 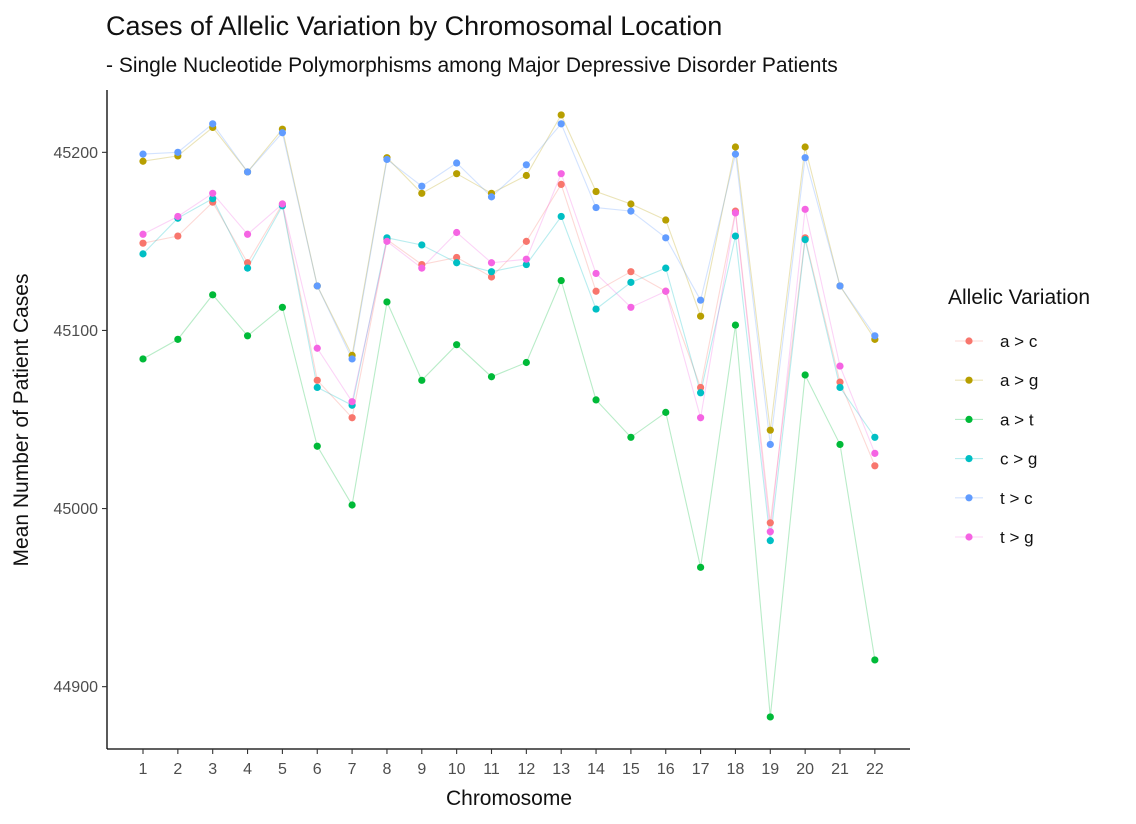 I want to click on legend-item: t > c, so click(x=994, y=498).